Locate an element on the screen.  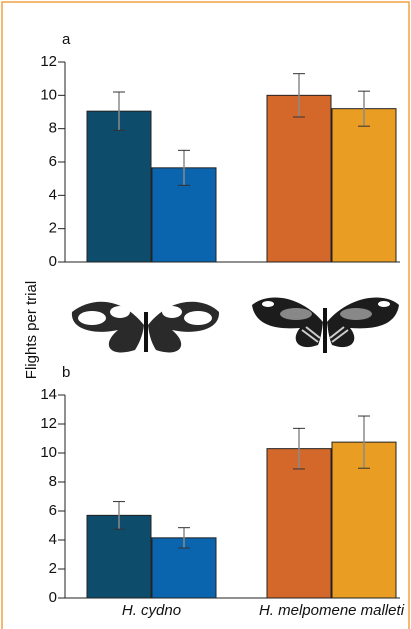
y-axis-label: Flights per trial is located at coordinates (31, 330).